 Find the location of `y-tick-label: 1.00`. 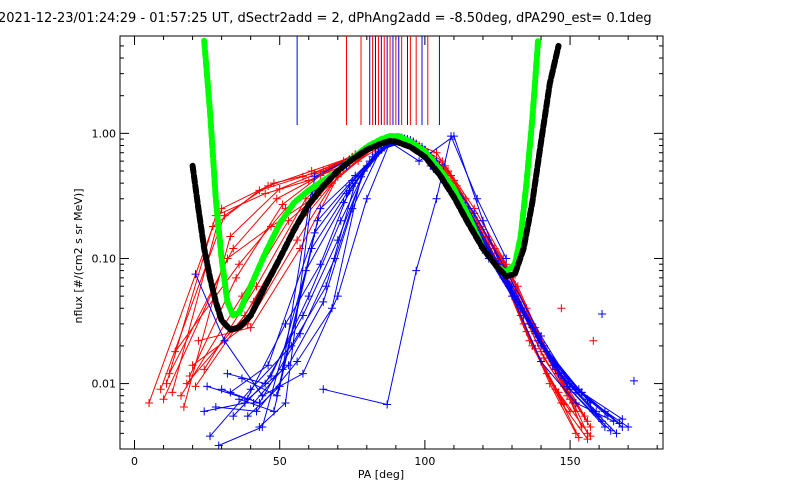

y-tick-label: 1.00 is located at coordinates (104, 133).